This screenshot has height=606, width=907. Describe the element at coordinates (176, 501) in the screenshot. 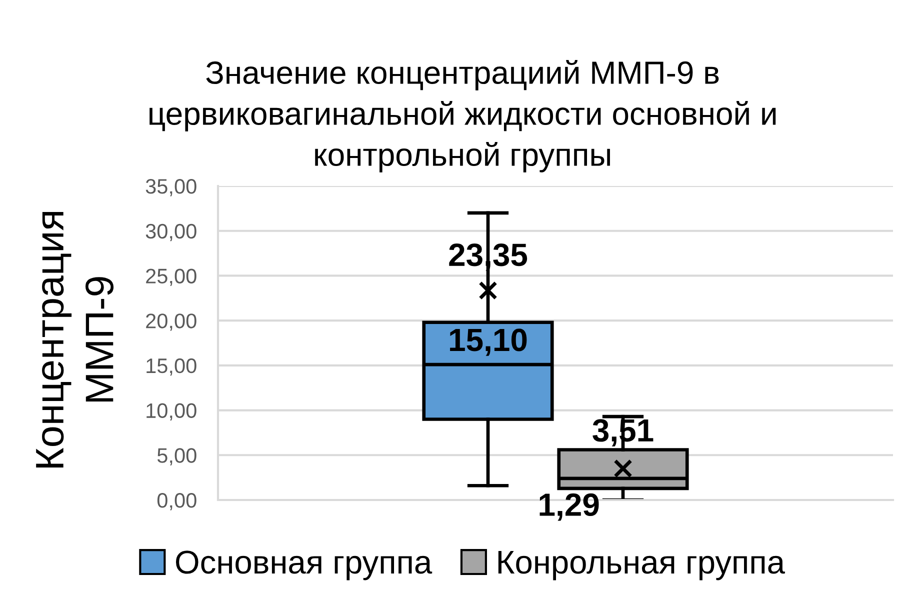

I see `y-tick-label: 0,00` at that location.